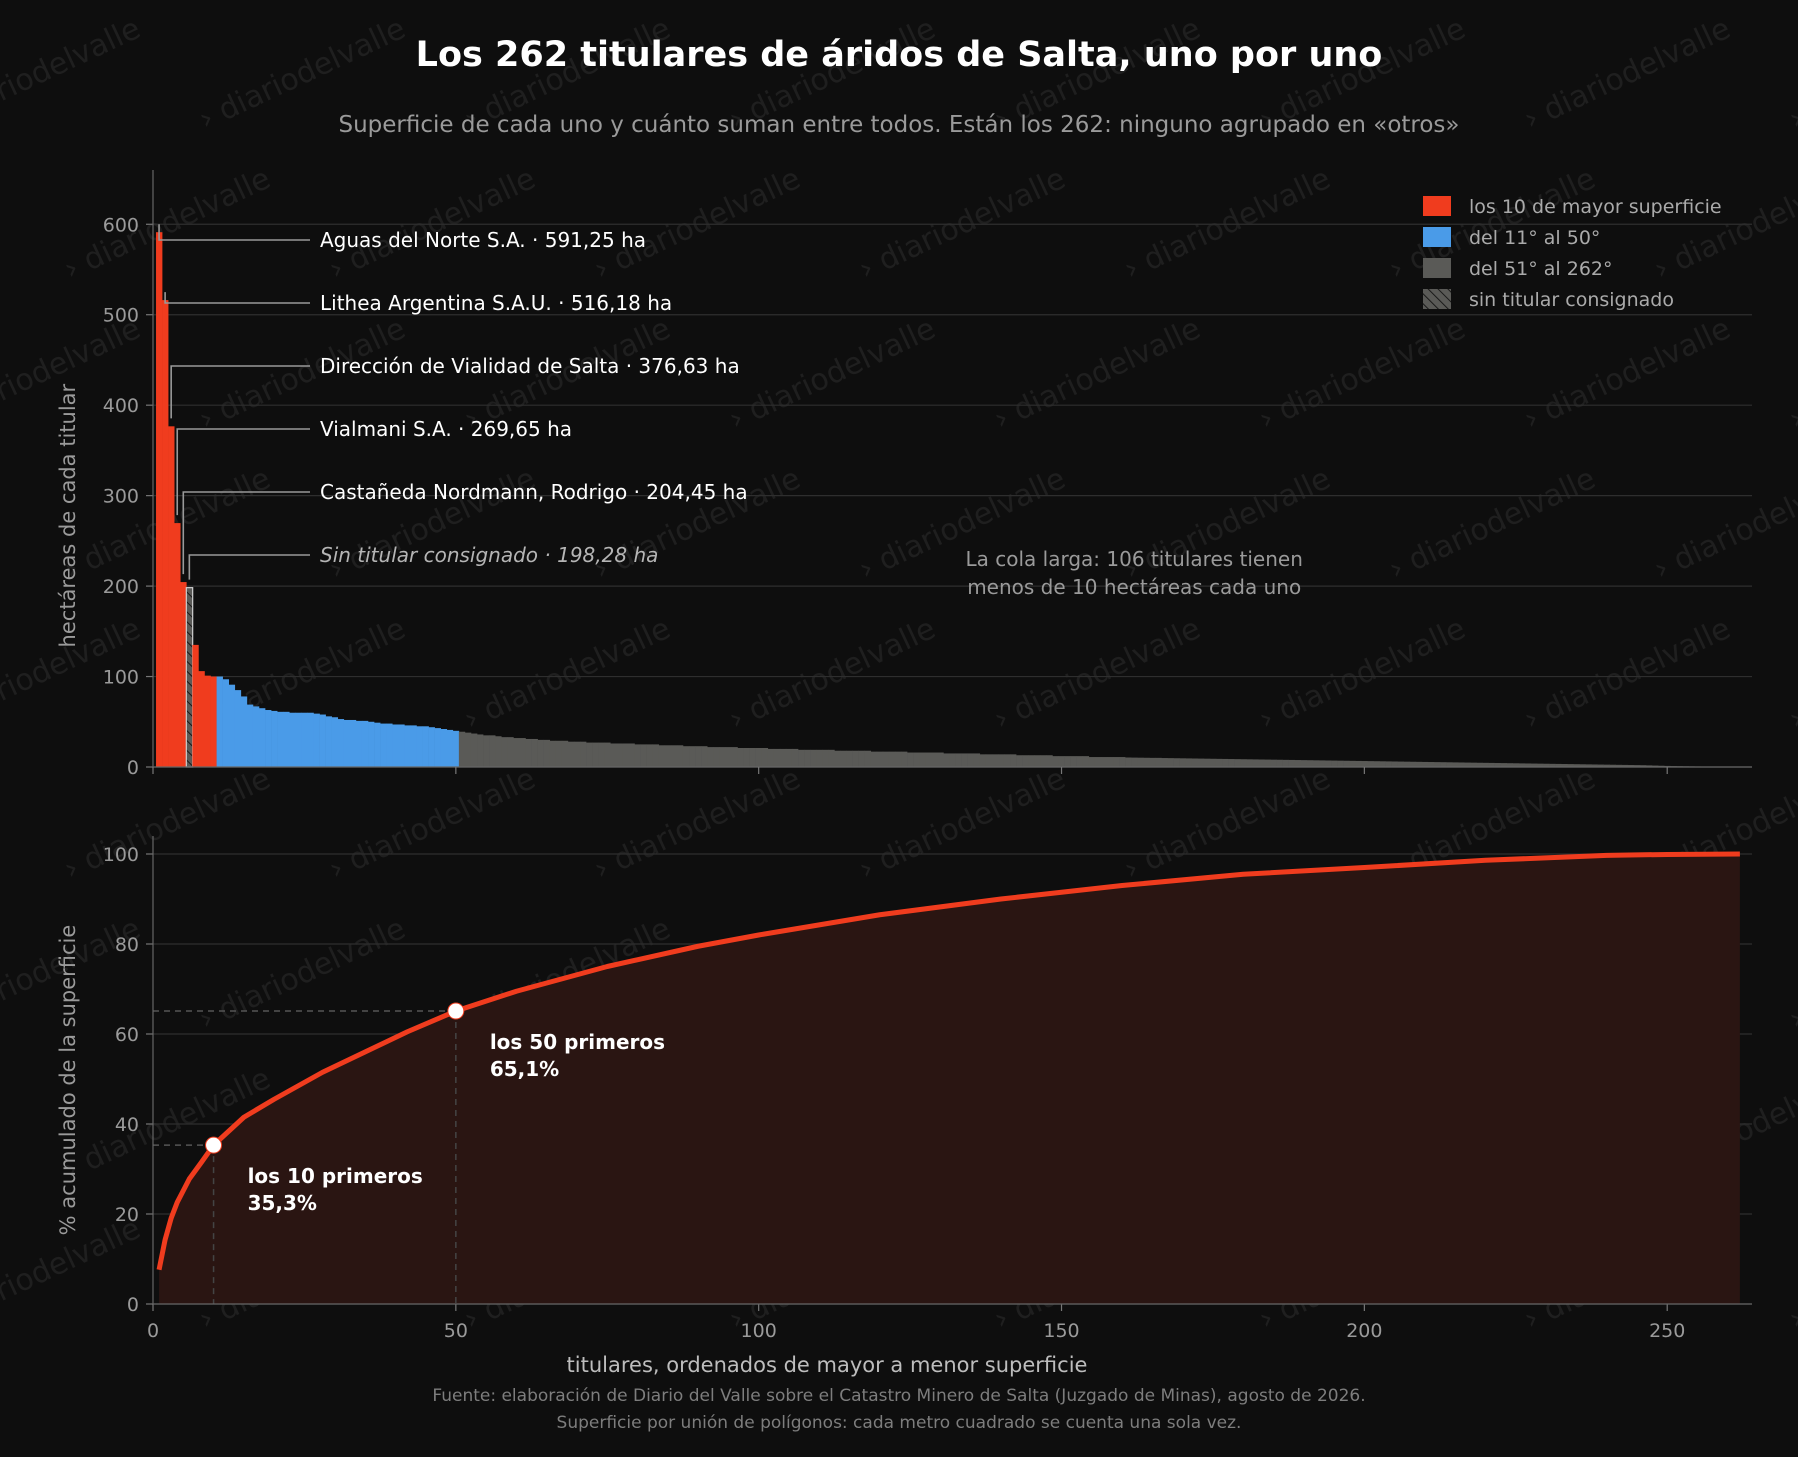 The image size is (1798, 1457). What do you see at coordinates (456, 1011) in the screenshot?
I see `highlight-point` at bounding box center [456, 1011].